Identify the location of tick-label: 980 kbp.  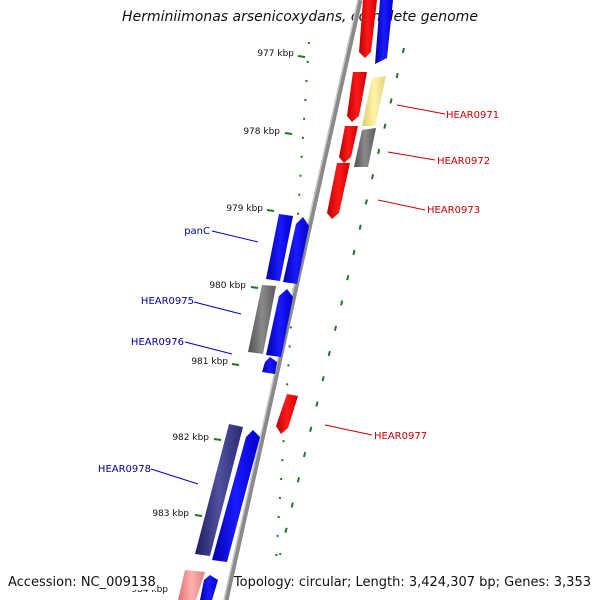
(227, 286).